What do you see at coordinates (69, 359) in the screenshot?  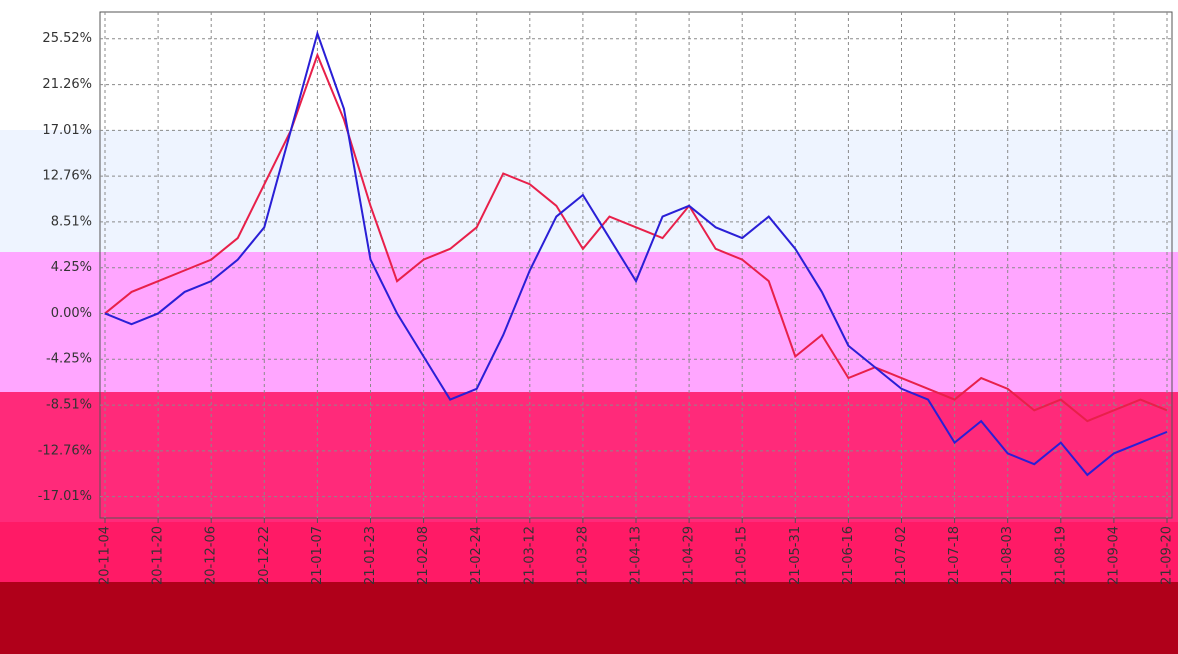 I see `y-tick-label: -4.25%` at bounding box center [69, 359].